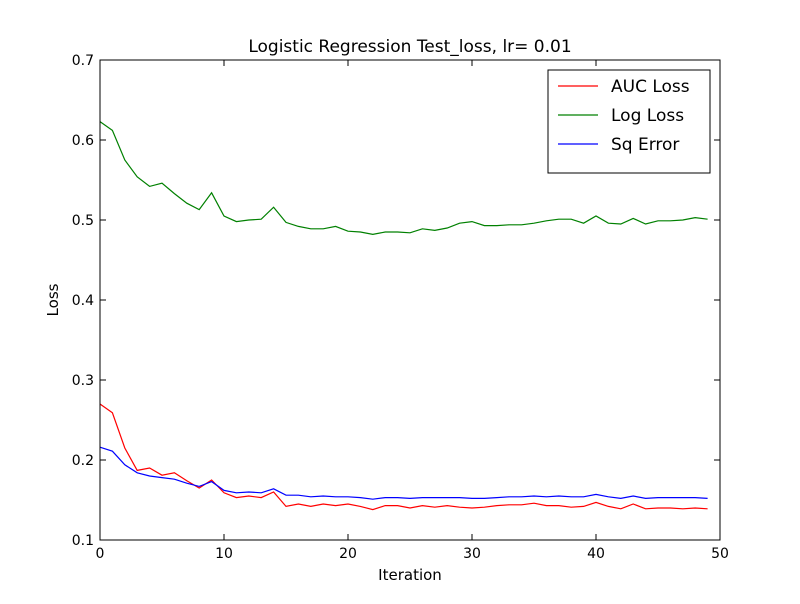 The image size is (800, 604). What do you see at coordinates (720, 554) in the screenshot?
I see `x-tick-label: 50` at bounding box center [720, 554].